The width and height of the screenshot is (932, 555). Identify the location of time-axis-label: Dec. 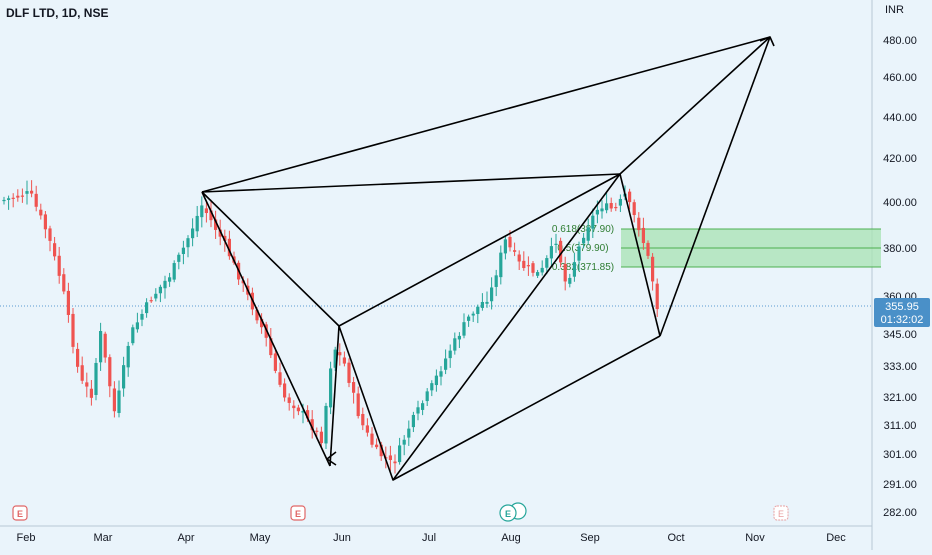
(836, 538).